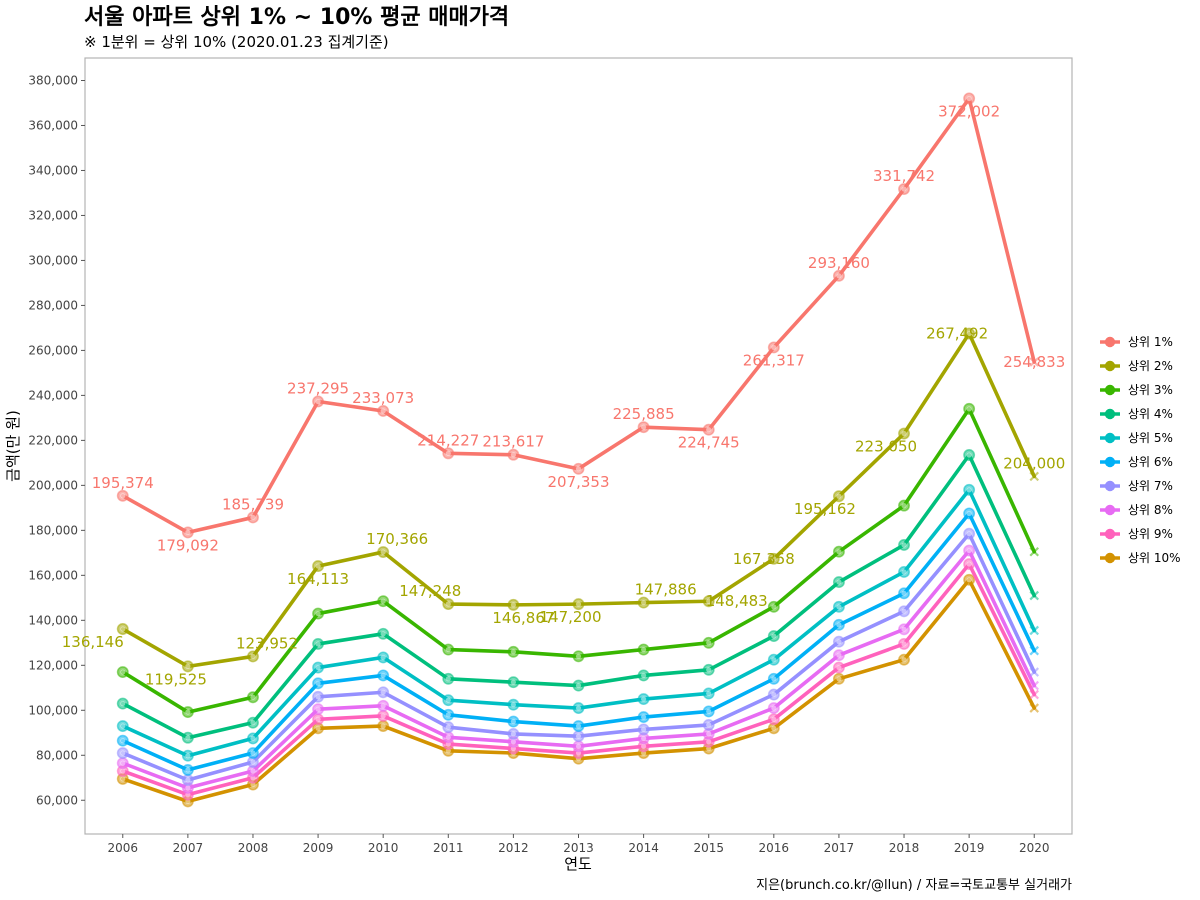 Image resolution: width=1200 pixels, height=900 pixels. I want to click on legend-item-3: 상위 3%, so click(1136, 390).